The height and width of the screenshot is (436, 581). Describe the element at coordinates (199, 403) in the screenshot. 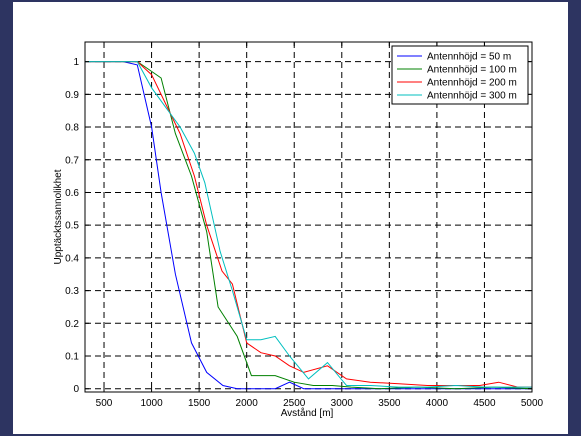

I see `x-tick-label: 1500` at that location.